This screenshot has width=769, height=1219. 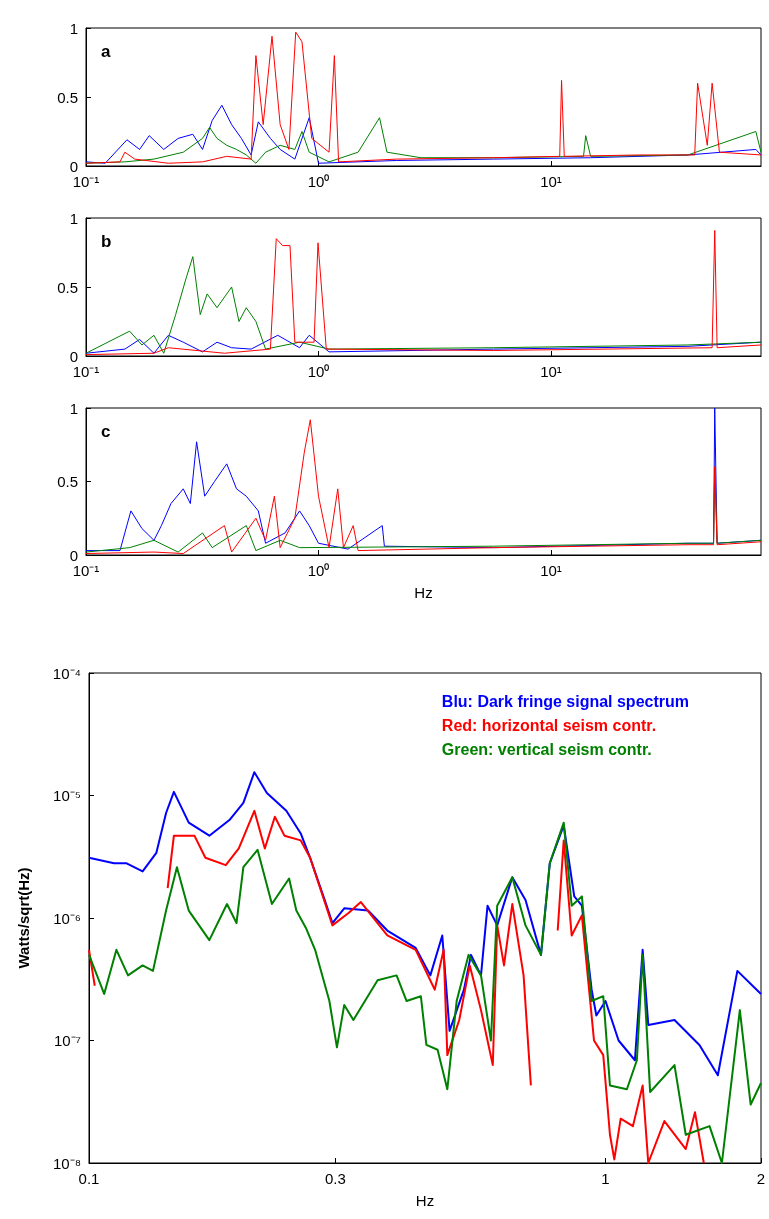 What do you see at coordinates (67, 1040) in the screenshot?
I see `y-tick-label: 10⁻⁷` at bounding box center [67, 1040].